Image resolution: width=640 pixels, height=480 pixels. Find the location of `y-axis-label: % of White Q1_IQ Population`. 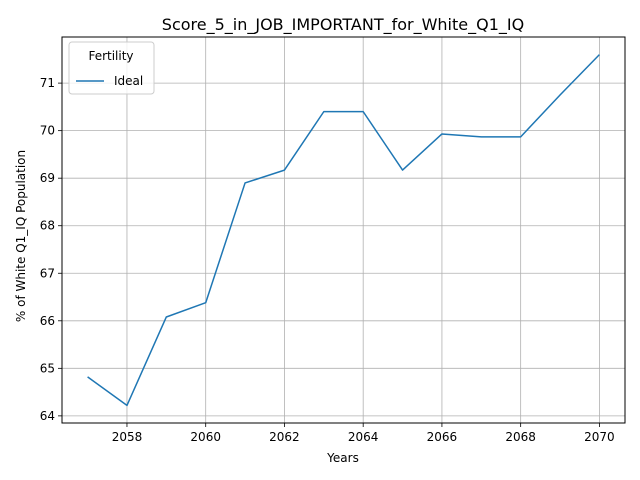

y-axis-label: % of White Q1_IQ Population is located at coordinates (21, 236).